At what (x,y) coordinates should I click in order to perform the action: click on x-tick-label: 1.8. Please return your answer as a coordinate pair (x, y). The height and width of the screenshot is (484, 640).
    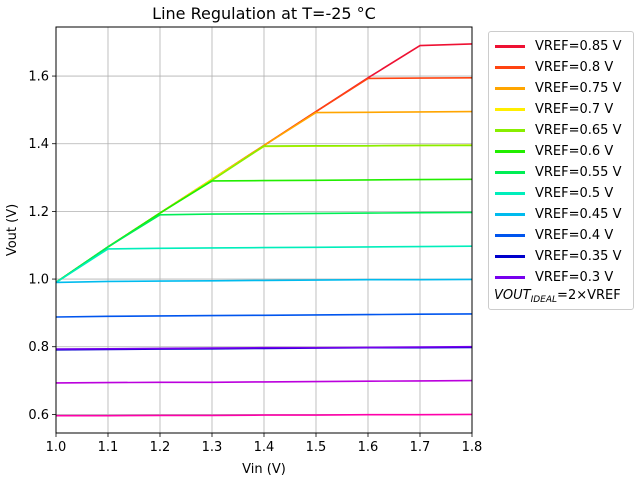
    Looking at the image, I should click on (472, 447).